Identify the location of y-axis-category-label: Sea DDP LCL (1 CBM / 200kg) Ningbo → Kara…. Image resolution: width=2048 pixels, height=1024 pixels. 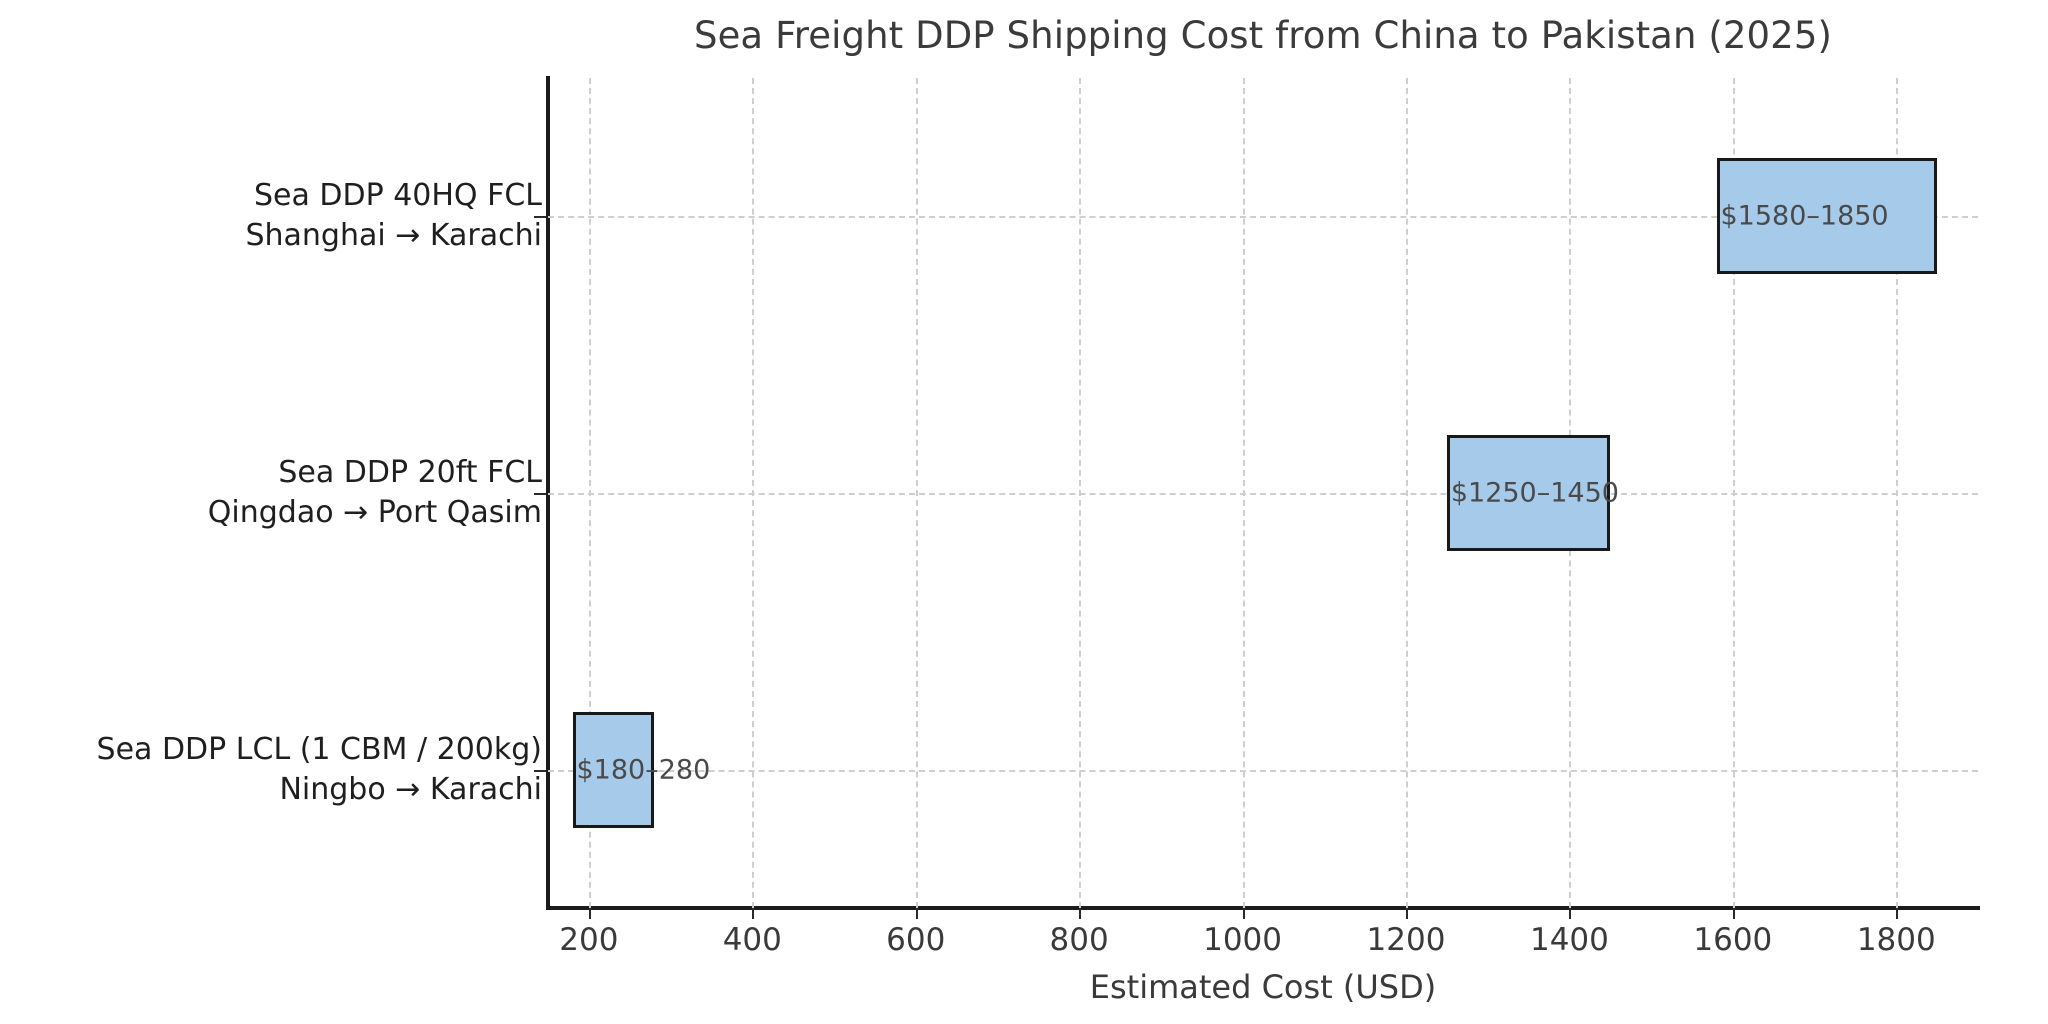
(319, 770).